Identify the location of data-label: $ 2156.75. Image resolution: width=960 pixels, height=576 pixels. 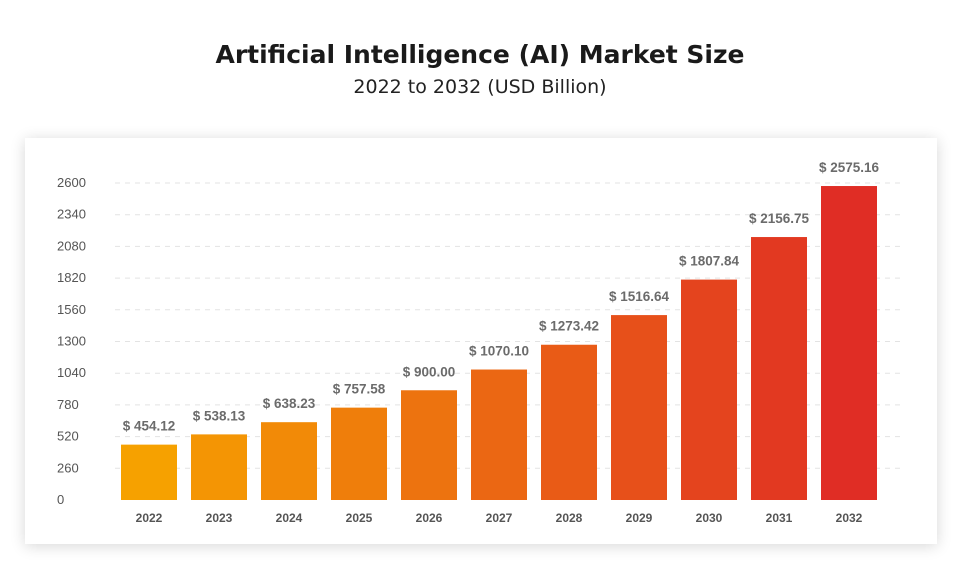
(779, 218).